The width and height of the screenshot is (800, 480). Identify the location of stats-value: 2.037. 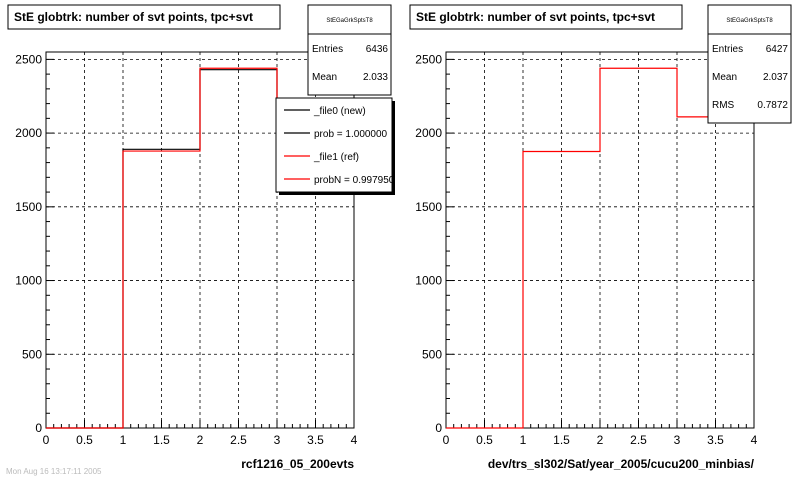
(775, 77).